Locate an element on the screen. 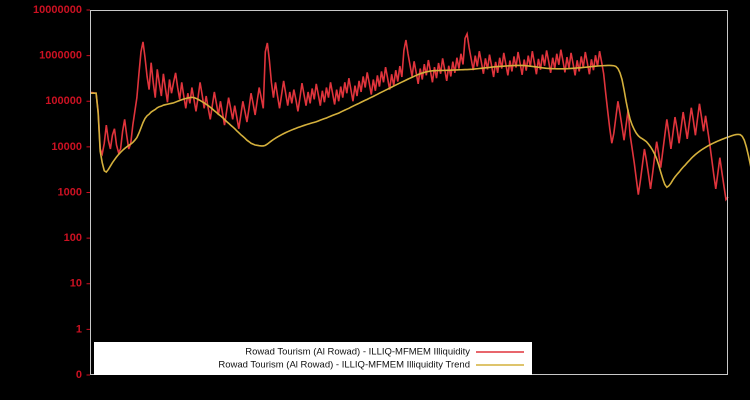  y-axis-tick-label: 1000 is located at coordinates (70, 192).